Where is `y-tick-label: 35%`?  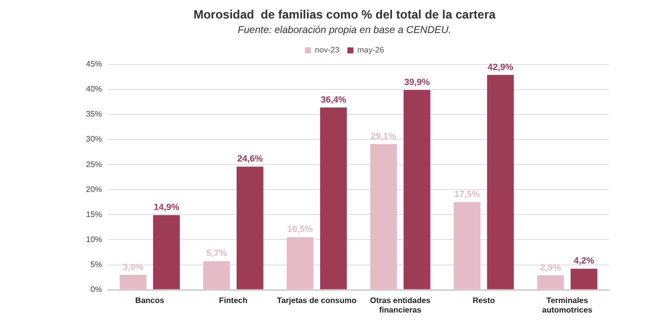 y-tick-label: 35% is located at coordinates (94, 114).